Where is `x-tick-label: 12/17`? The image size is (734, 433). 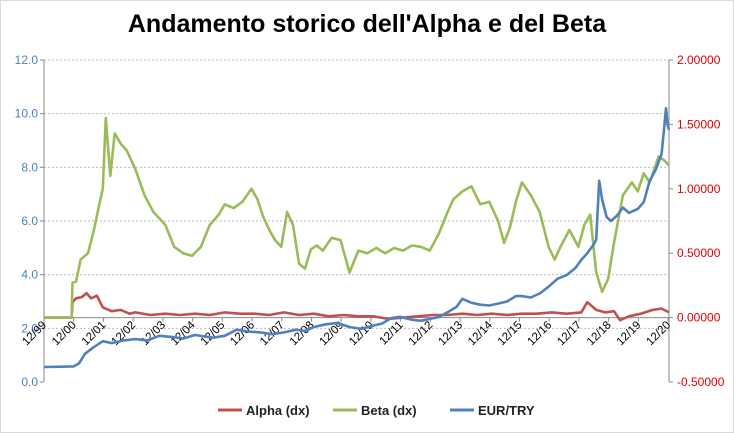 x-tick-label: 12/17 is located at coordinates (569, 333).